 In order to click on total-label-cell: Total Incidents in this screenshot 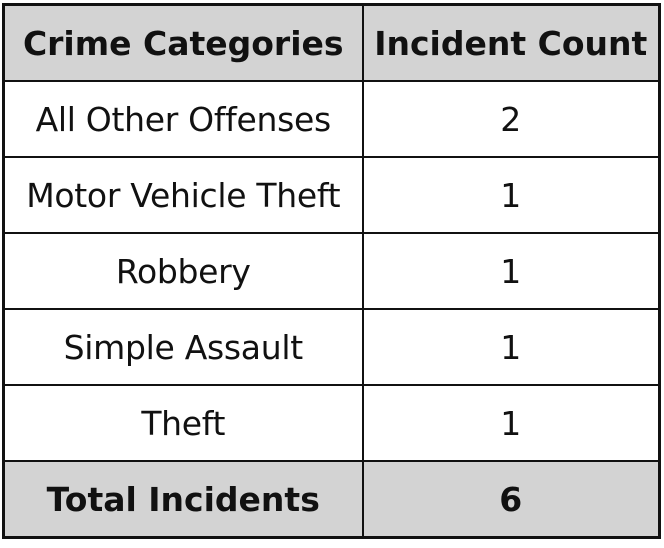, I will do `click(183, 499)`.